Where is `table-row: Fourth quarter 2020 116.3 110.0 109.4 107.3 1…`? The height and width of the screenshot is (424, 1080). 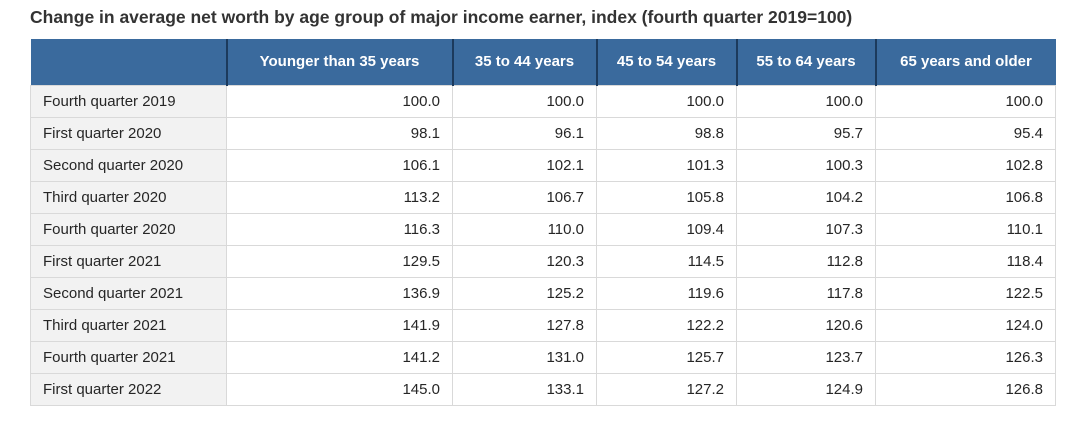
table-row: Fourth quarter 2020 116.3 110.0 109.4 107.3 1… is located at coordinates (543, 229).